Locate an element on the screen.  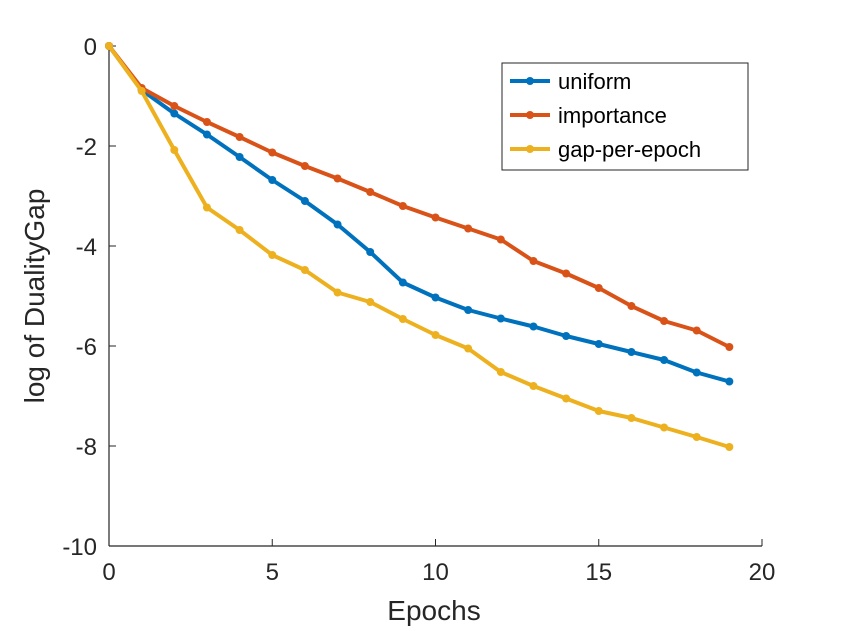
legend-entry: importance is located at coordinates (588, 115).